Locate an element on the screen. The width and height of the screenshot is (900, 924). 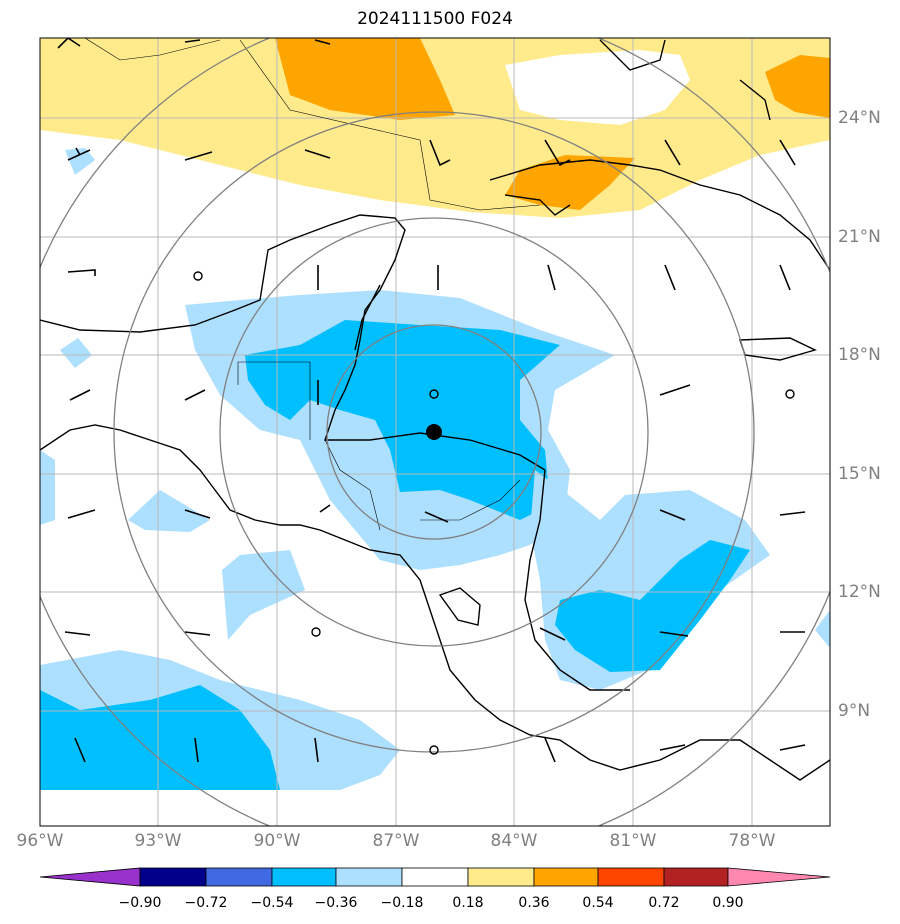
lon-label-96w: 96°W is located at coordinates (40, 841).